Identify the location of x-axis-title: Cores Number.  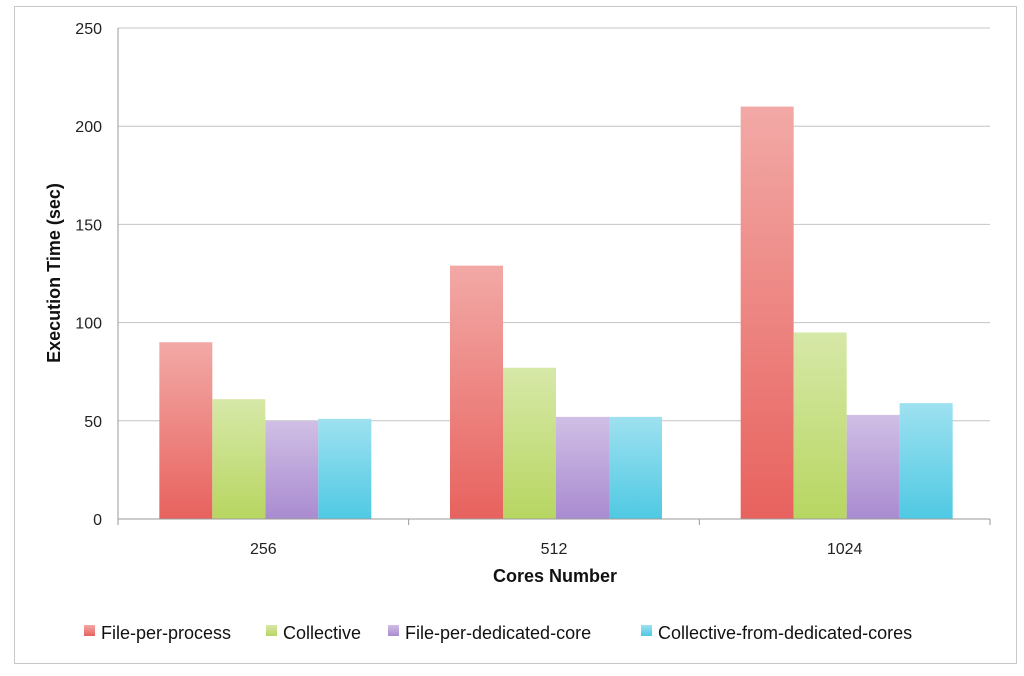
(555, 576).